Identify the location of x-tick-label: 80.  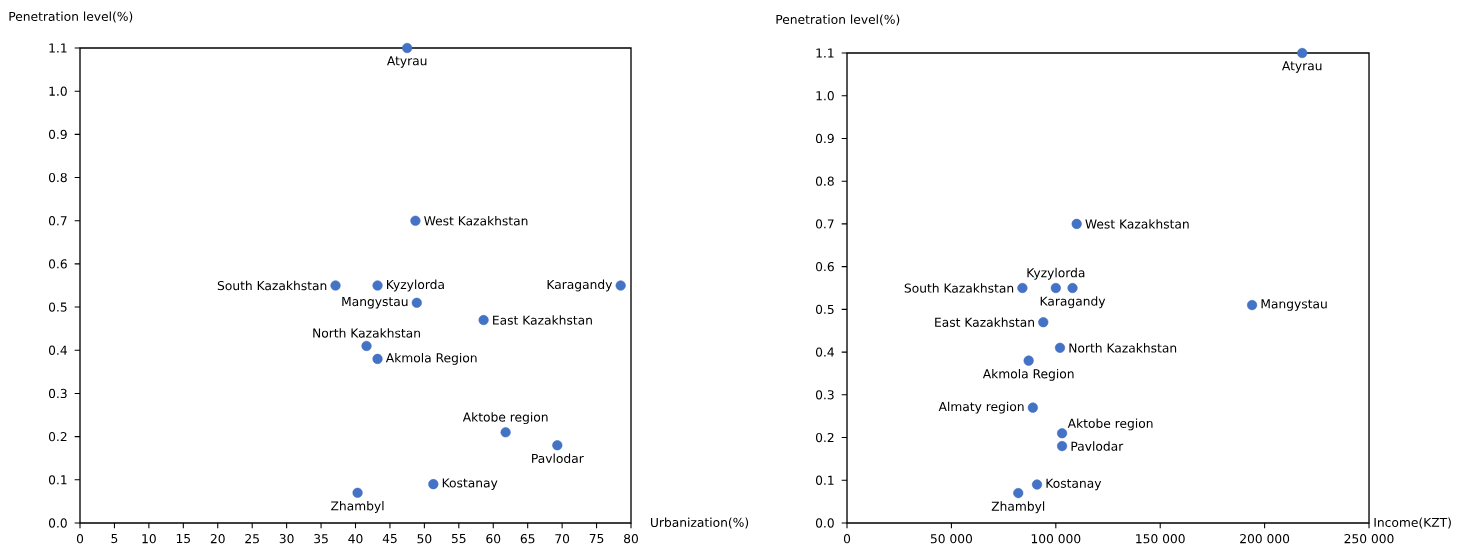
(631, 539).